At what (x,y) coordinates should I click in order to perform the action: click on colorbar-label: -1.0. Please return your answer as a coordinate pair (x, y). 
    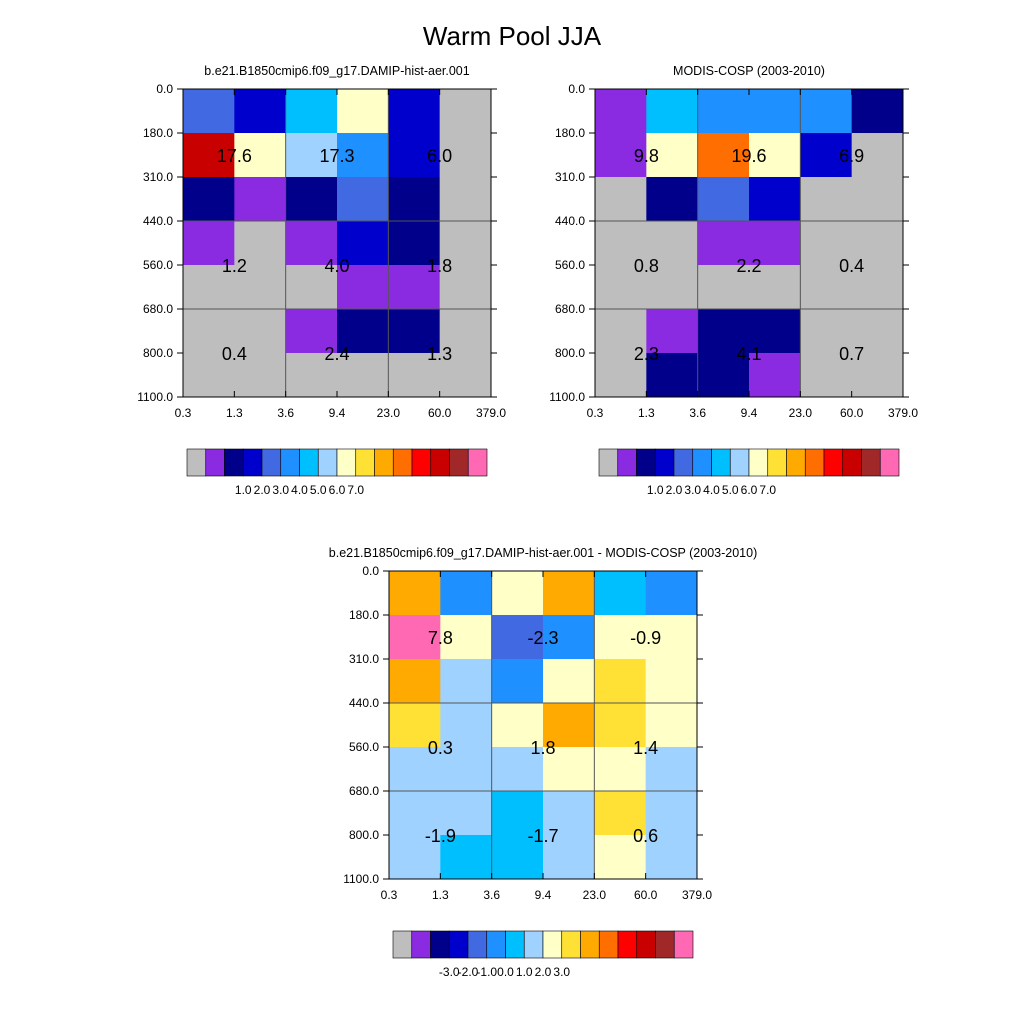
    Looking at the image, I should click on (486, 972).